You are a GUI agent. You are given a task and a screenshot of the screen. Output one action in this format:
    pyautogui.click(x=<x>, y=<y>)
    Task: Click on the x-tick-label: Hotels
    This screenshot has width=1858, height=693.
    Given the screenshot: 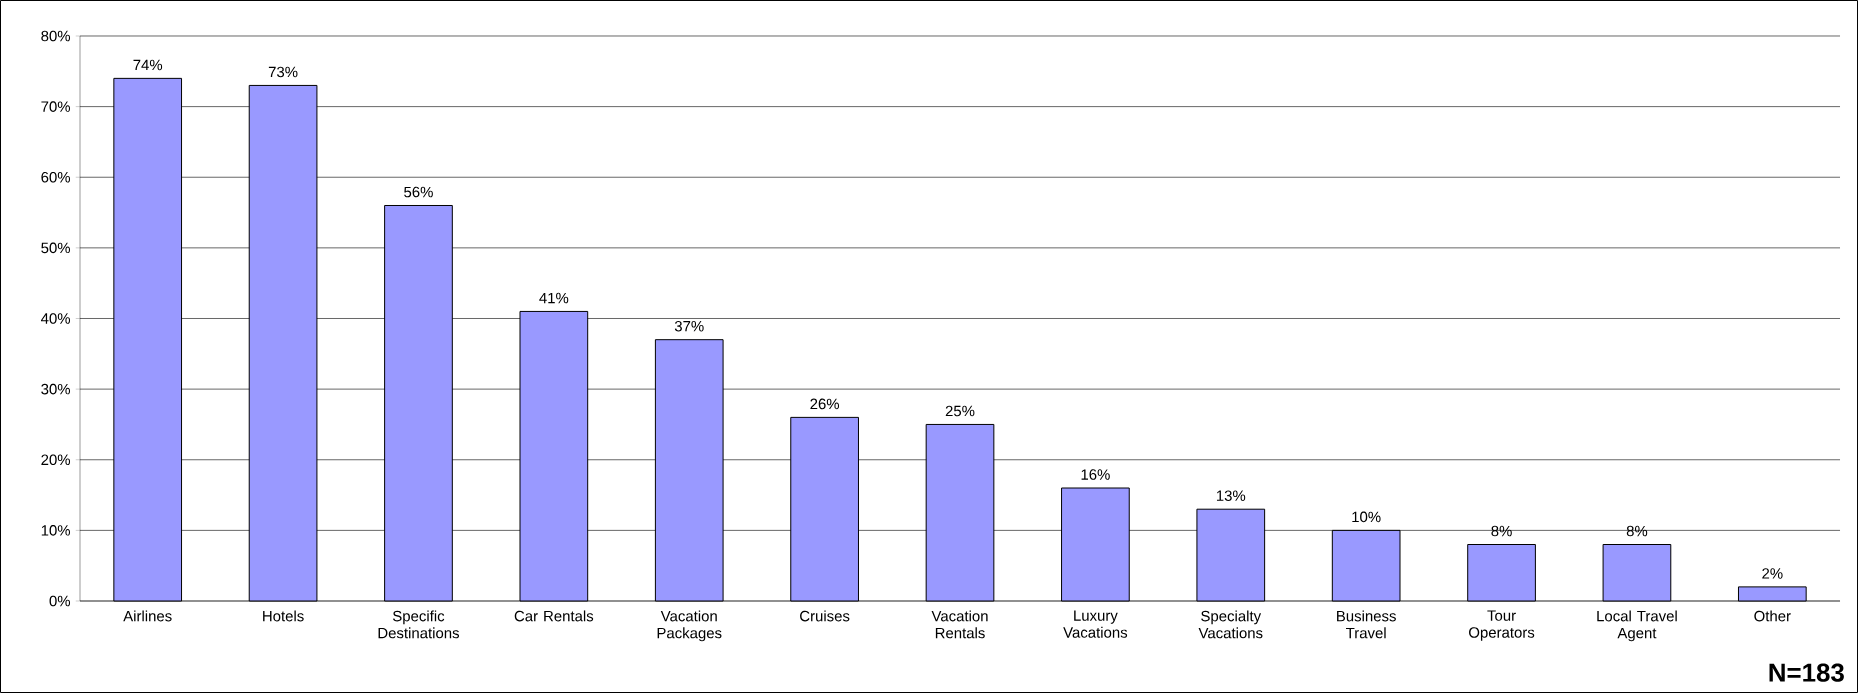 What is the action you would take?
    pyautogui.click(x=283, y=616)
    